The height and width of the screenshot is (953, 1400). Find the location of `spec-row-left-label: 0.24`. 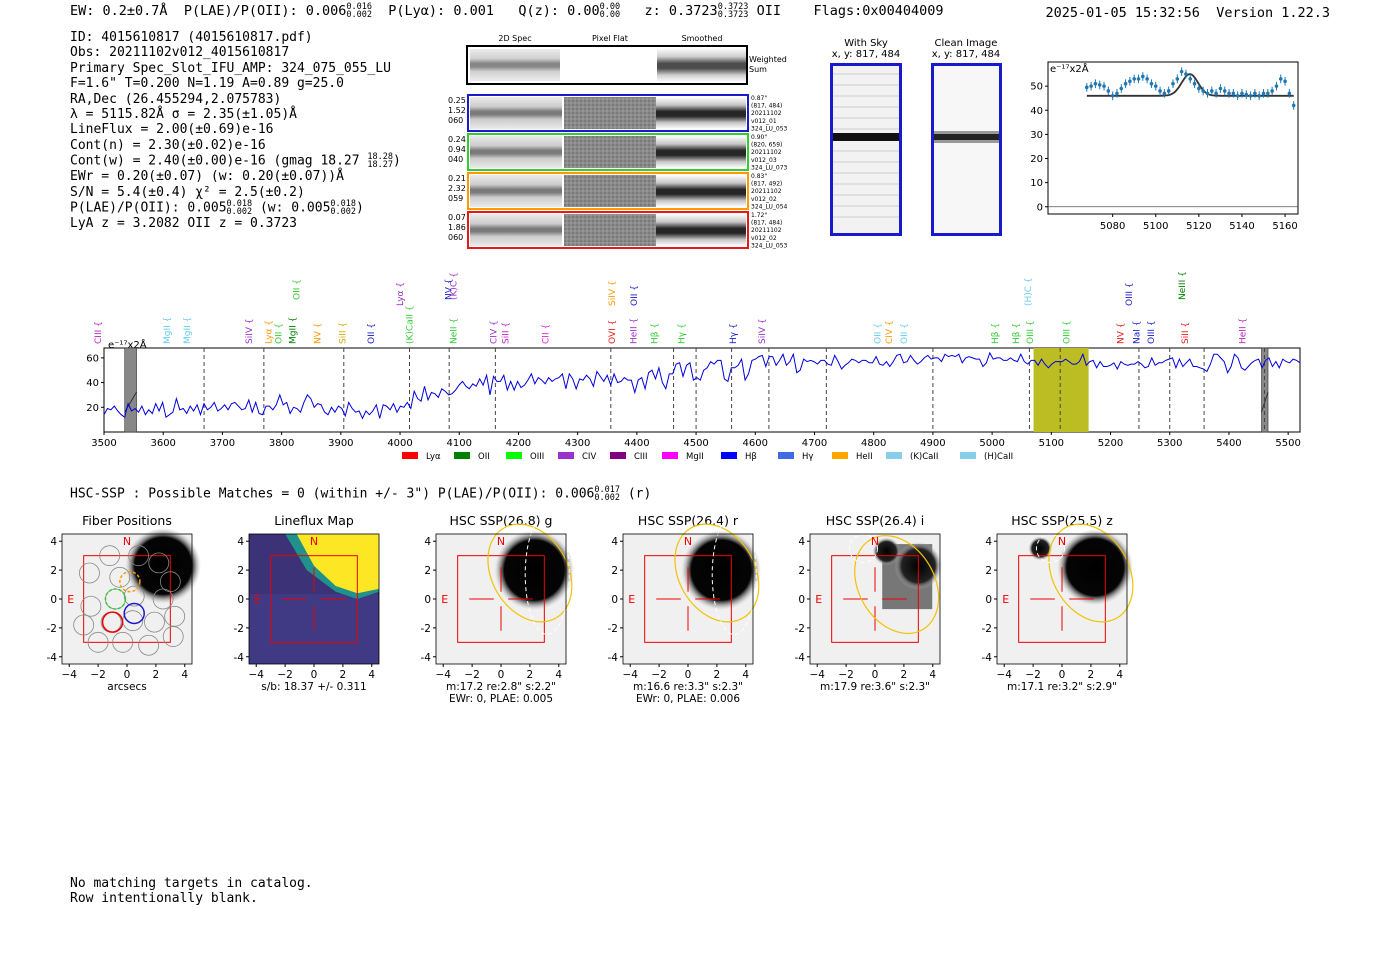

spec-row-left-label: 0.24 is located at coordinates (457, 139).